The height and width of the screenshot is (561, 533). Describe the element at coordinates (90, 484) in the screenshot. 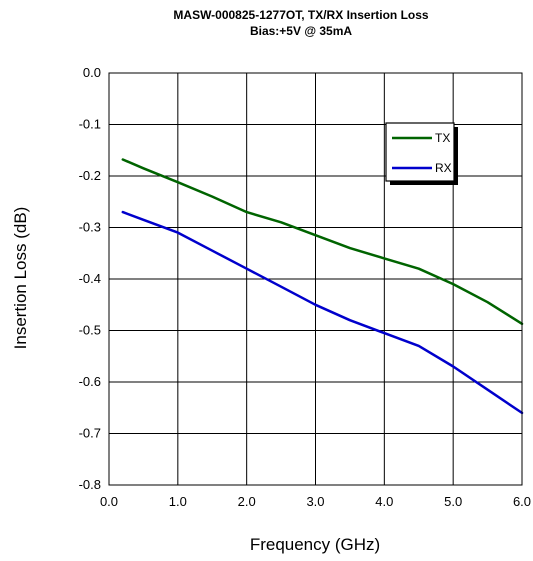

I see `y-tick-label: -0.8` at that location.